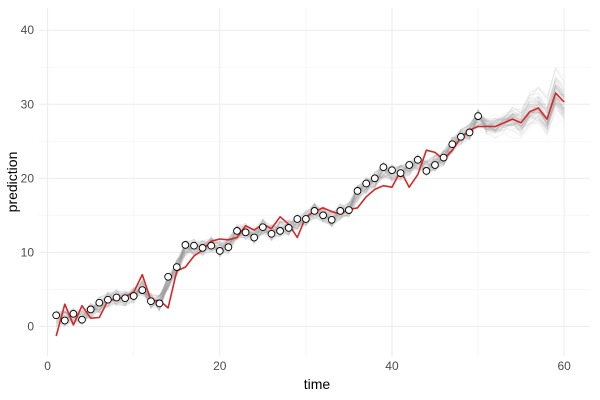 The width and height of the screenshot is (600, 400). I want to click on y-tick-labels: 0 10 20 30 40, so click(28, 178).